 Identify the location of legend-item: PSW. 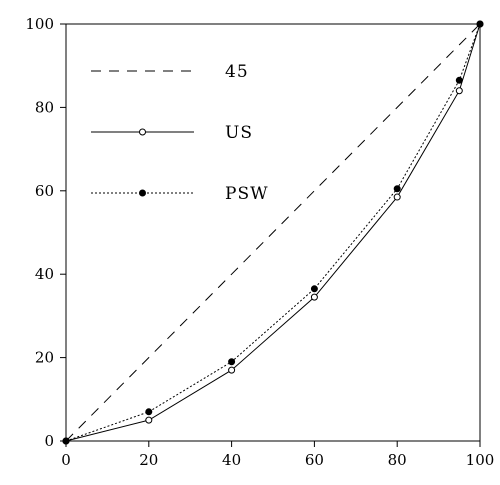
(180, 194).